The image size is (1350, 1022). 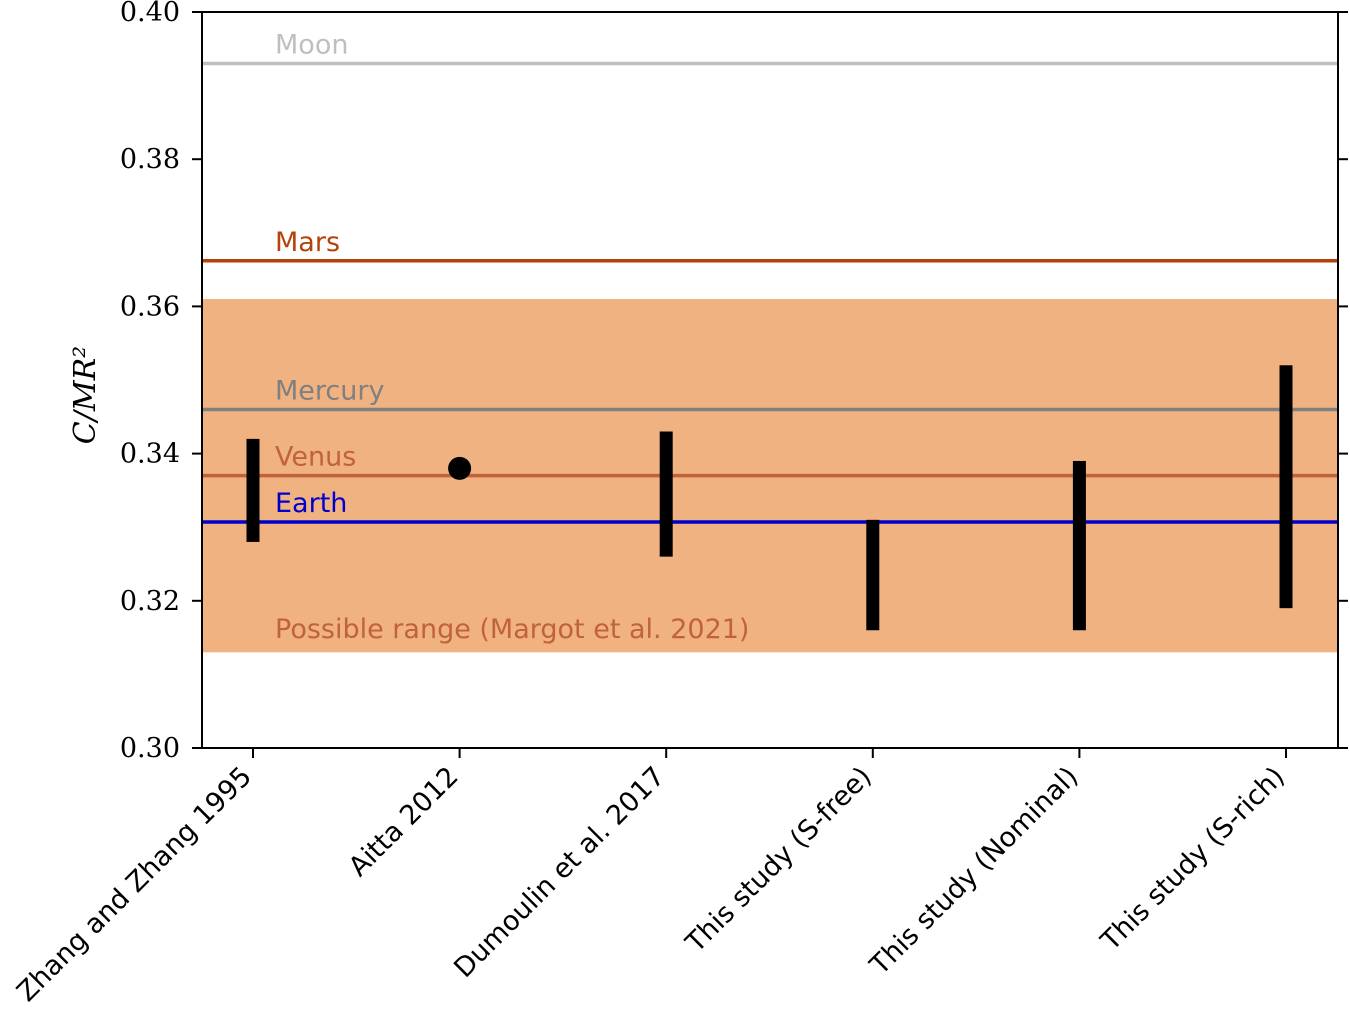 What do you see at coordinates (460, 468) in the screenshot?
I see `estimate-point-marker` at bounding box center [460, 468].